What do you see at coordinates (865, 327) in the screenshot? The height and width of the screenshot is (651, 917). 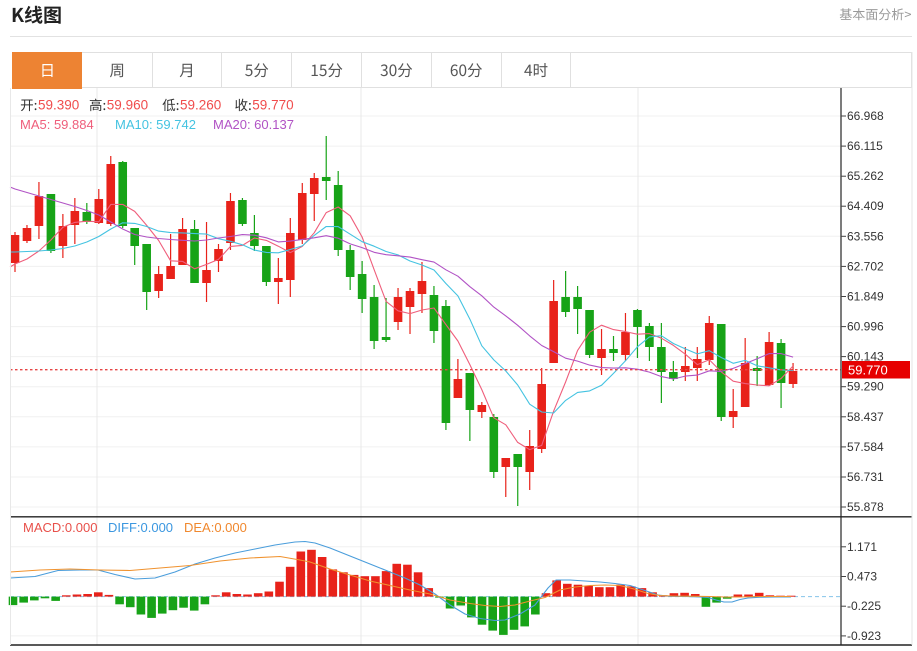 I see `svg-text: 60.996` at bounding box center [865, 327].